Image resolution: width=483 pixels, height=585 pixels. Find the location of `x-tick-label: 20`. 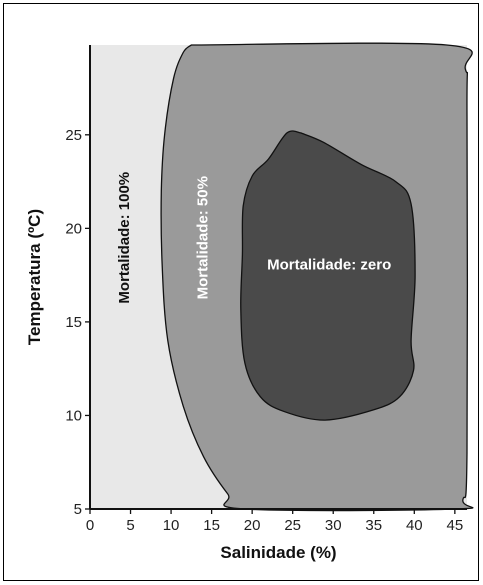

x-tick-label: 20 is located at coordinates (252, 525).